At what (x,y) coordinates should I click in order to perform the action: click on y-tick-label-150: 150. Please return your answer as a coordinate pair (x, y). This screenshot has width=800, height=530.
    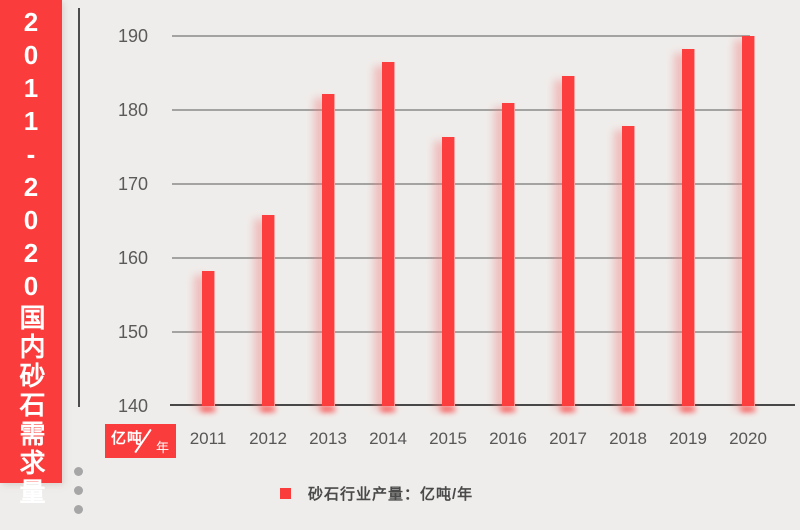
    Looking at the image, I should click on (132, 332).